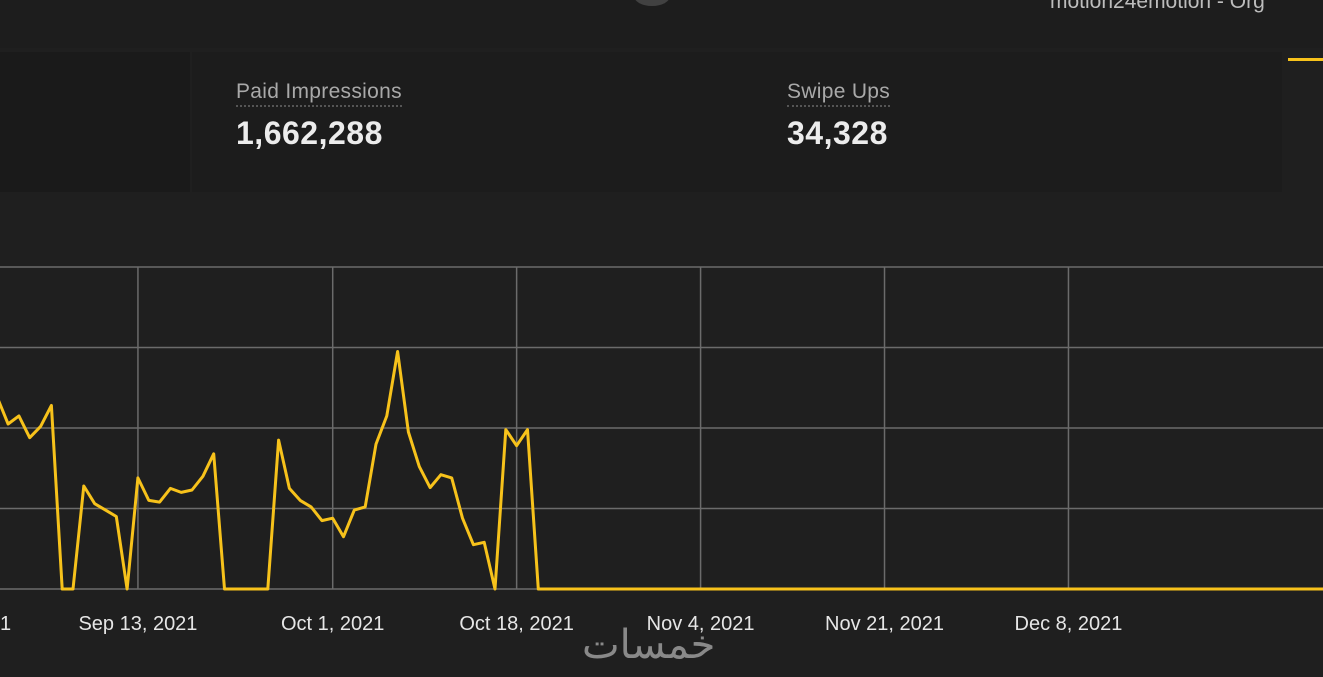 The width and height of the screenshot is (1323, 677). What do you see at coordinates (837, 133) in the screenshot?
I see `metric-value: 34,328` at bounding box center [837, 133].